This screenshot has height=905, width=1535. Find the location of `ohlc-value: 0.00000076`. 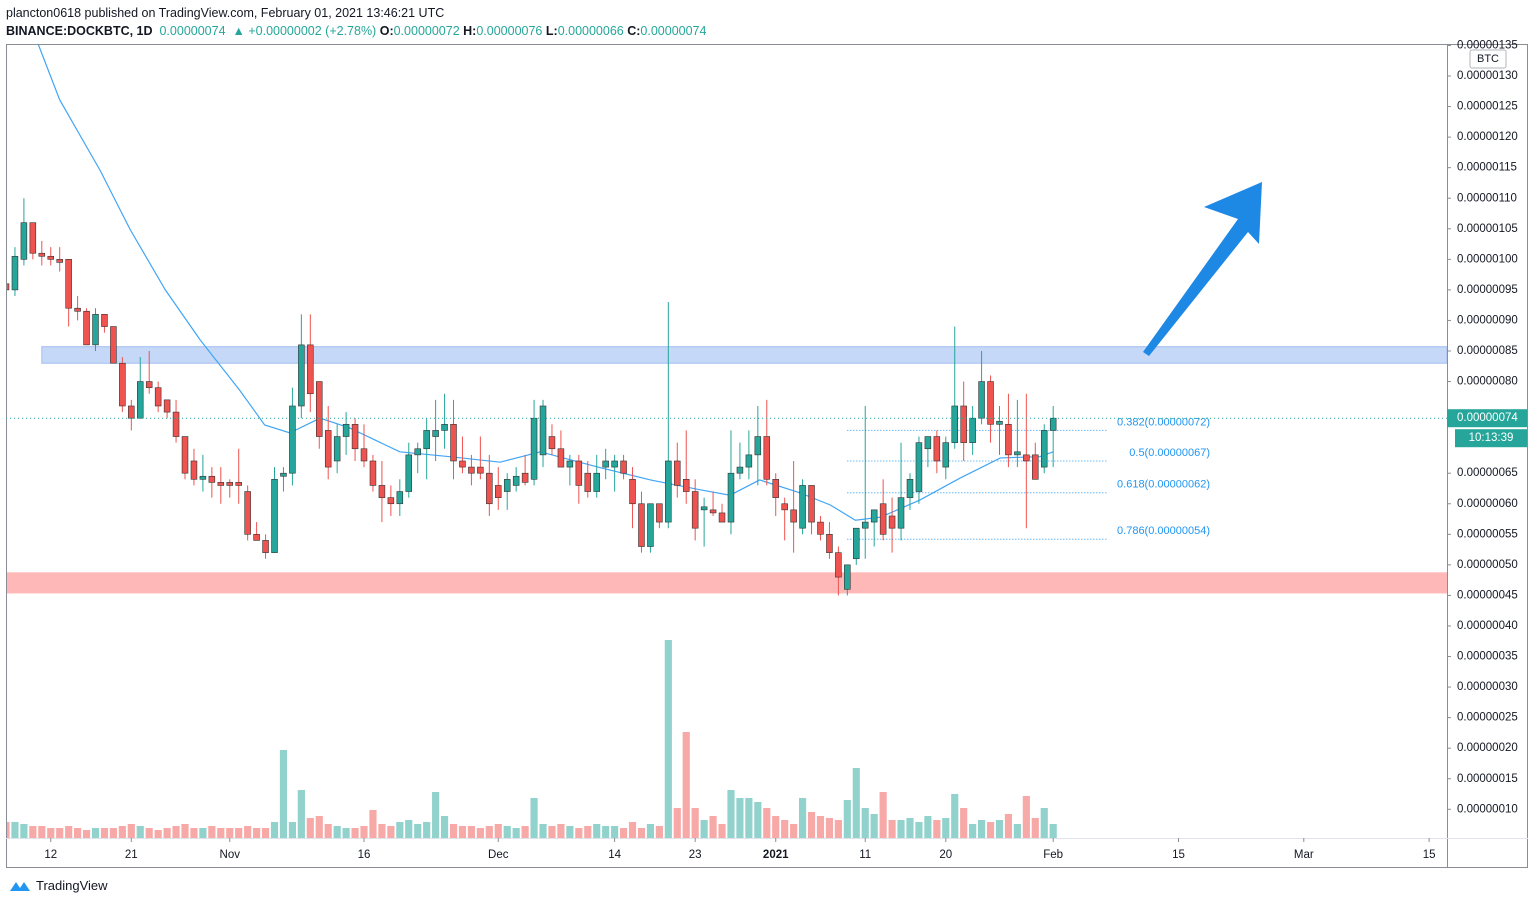

ohlc-value: 0.00000076 is located at coordinates (509, 31).